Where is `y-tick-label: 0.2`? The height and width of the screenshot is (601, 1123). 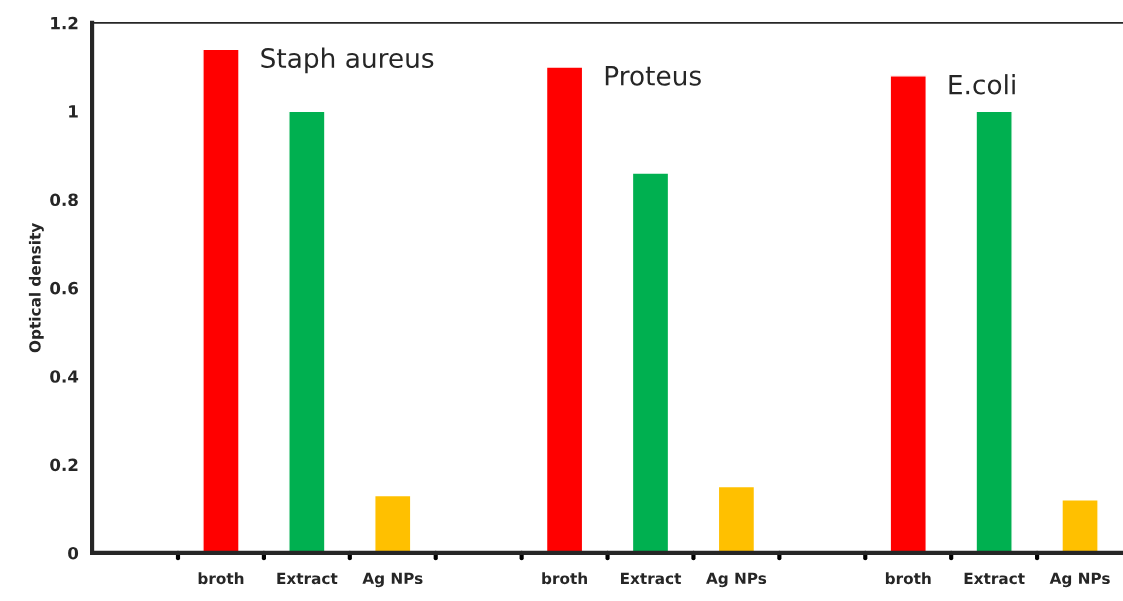 y-tick-label: 0.2 is located at coordinates (64, 465).